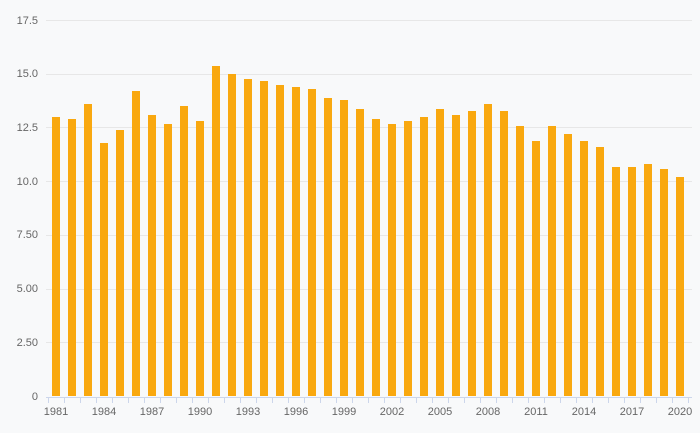 The height and width of the screenshot is (433, 700). I want to click on bar-1986, so click(136, 244).